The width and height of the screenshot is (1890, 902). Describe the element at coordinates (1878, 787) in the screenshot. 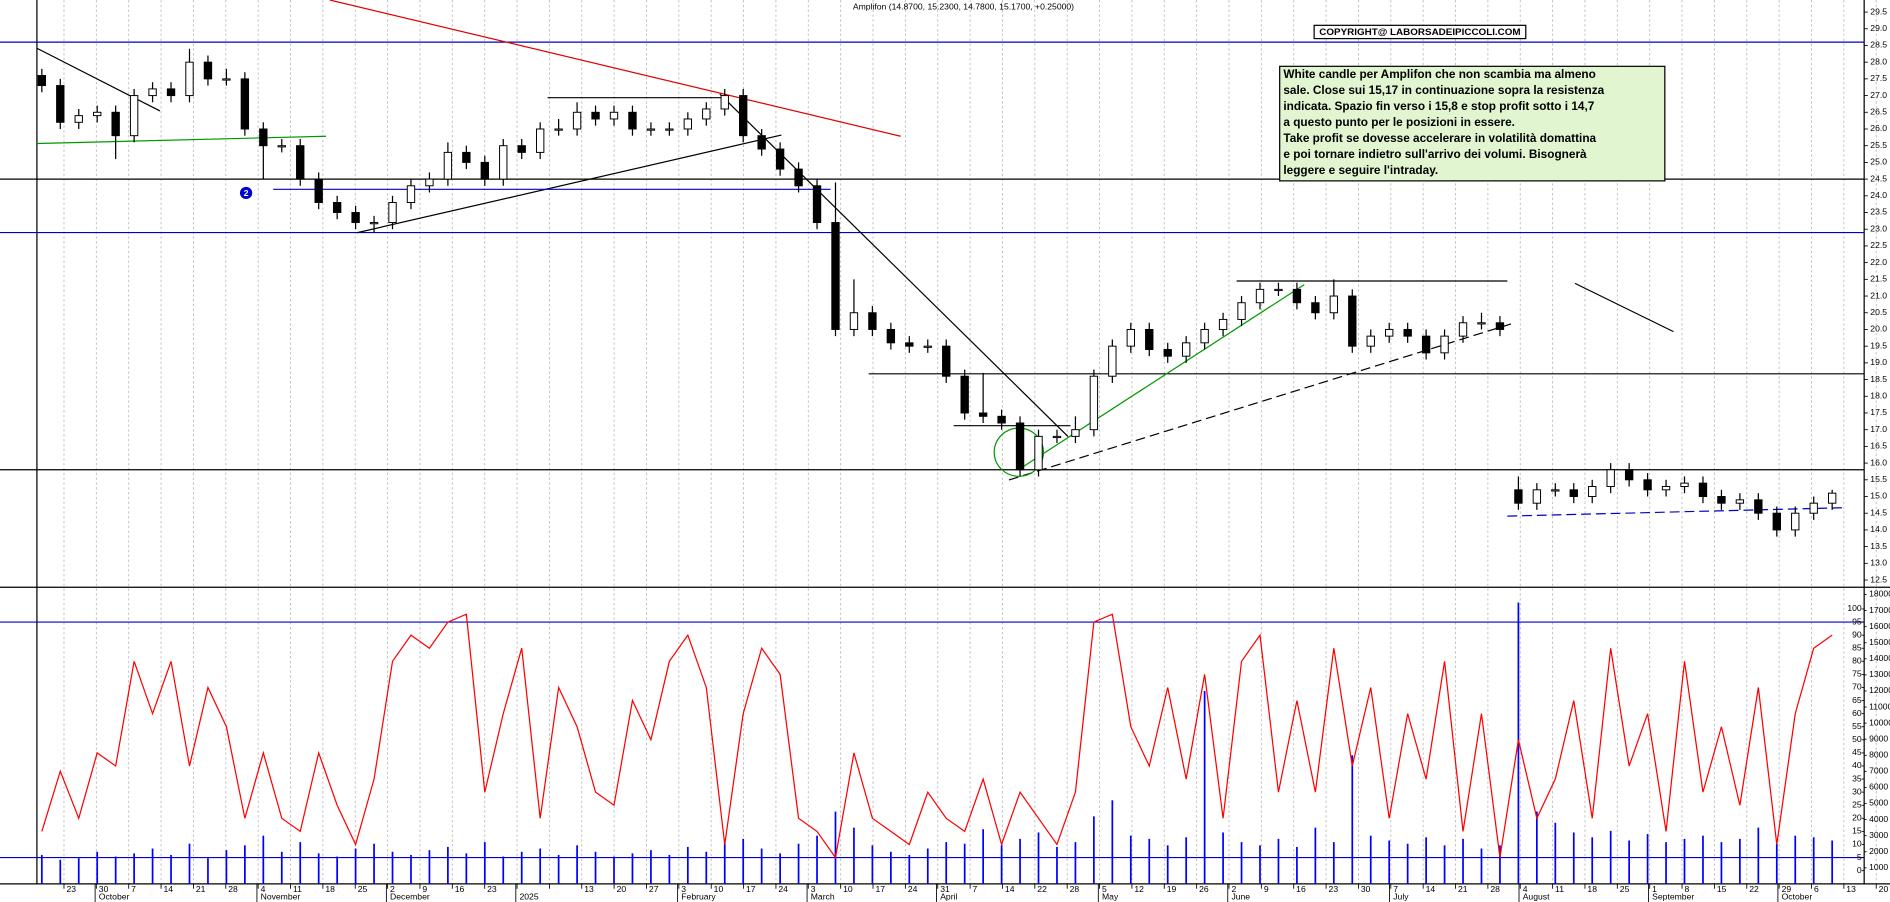

I see `volume-tick-label: 6000` at that location.